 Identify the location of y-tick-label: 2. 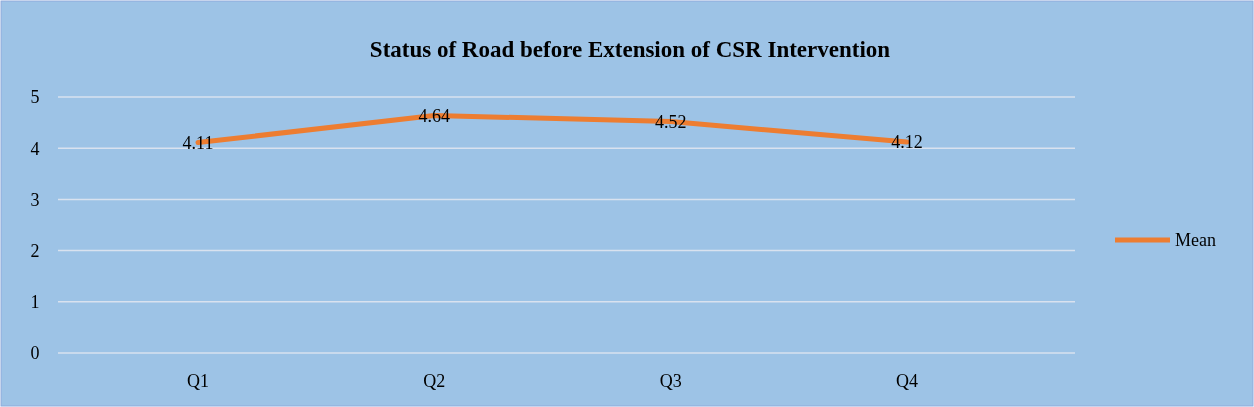
(35, 250).